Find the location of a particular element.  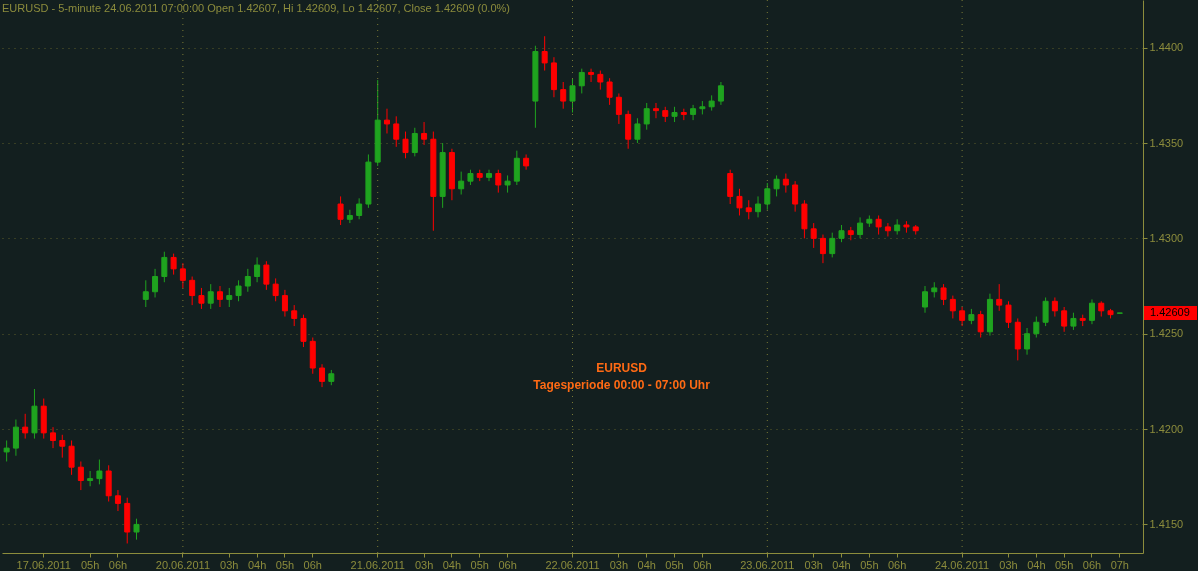

x-tick-label: 20.06.2011 is located at coordinates (183, 564).